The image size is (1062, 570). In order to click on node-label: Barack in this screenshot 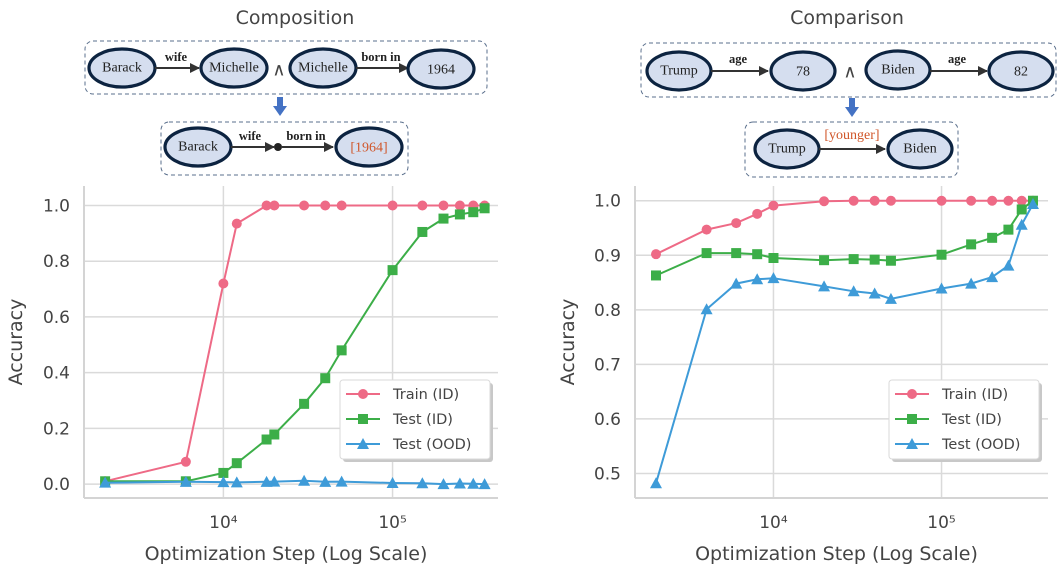, I will do `click(198, 147)`.